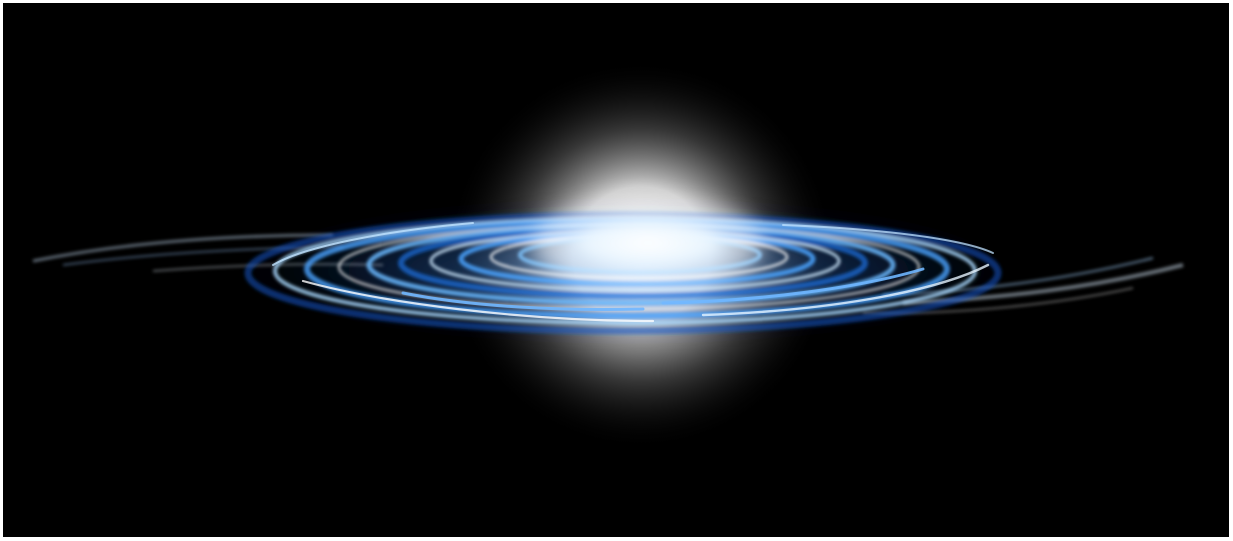  I want to click on arm-highlights, so click(633, 272).